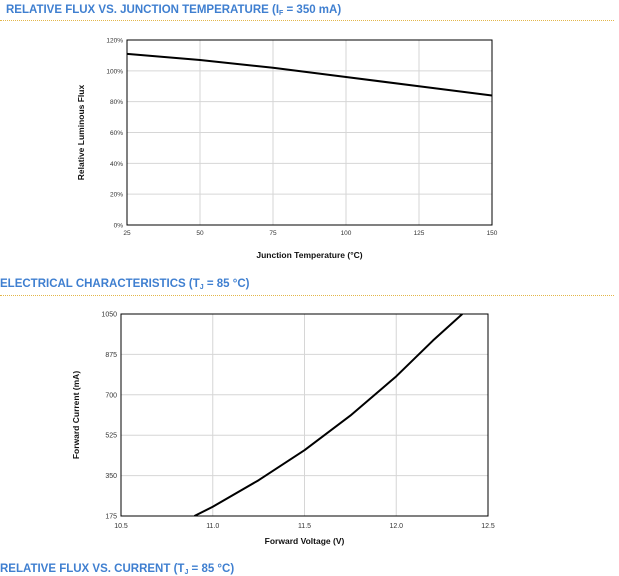  What do you see at coordinates (111, 476) in the screenshot?
I see `y-tick-label: 350` at bounding box center [111, 476].